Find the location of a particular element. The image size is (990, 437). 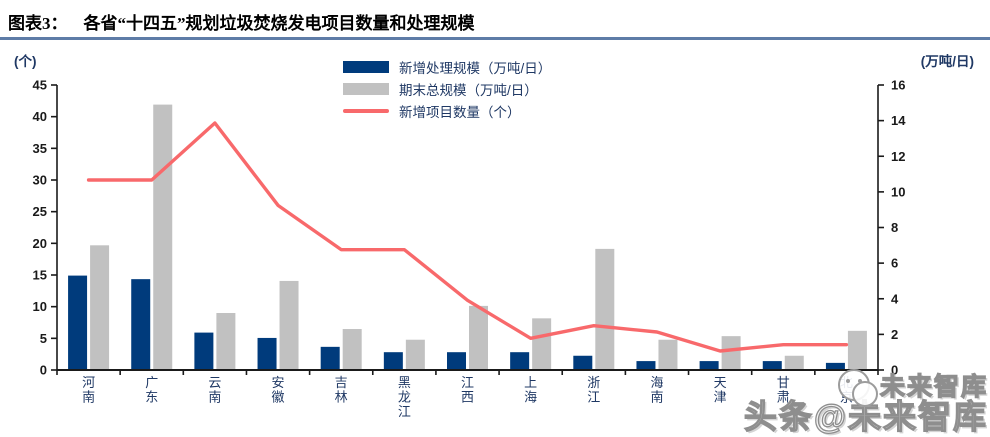

category-label-9: 海南 is located at coordinates (656, 390).